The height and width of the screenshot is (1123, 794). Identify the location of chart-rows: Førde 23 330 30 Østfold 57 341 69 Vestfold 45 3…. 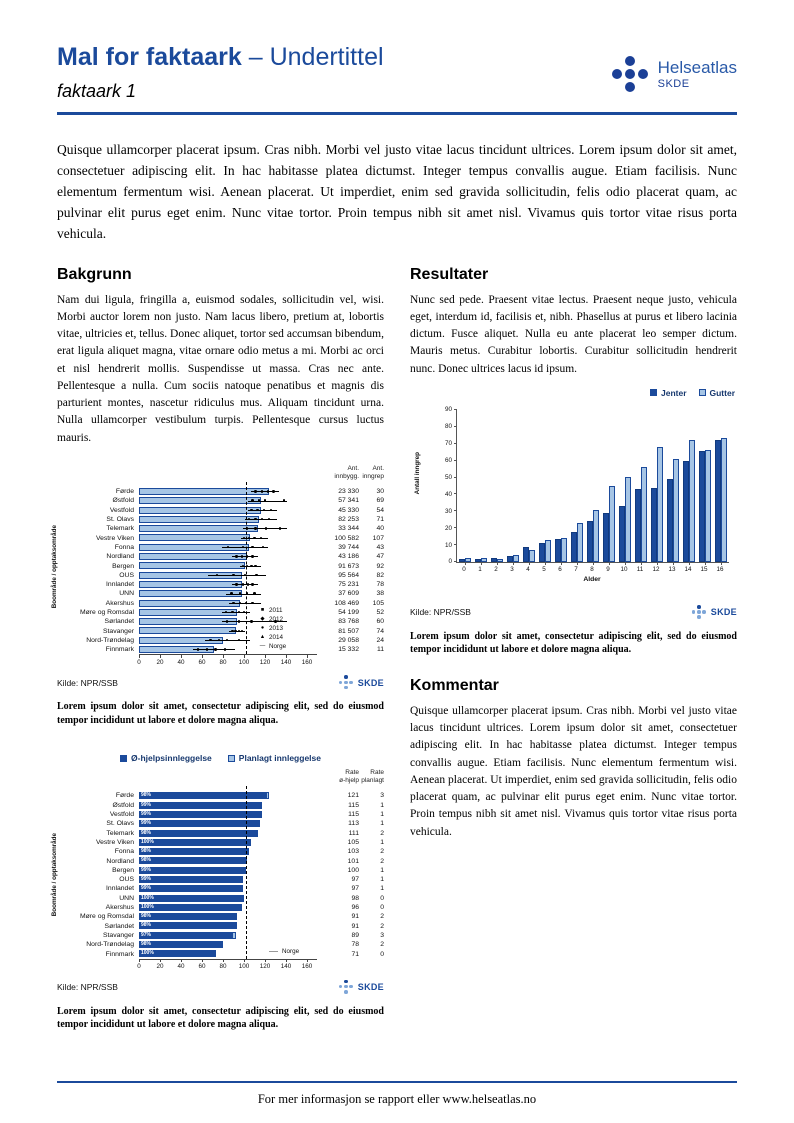
(220, 568).